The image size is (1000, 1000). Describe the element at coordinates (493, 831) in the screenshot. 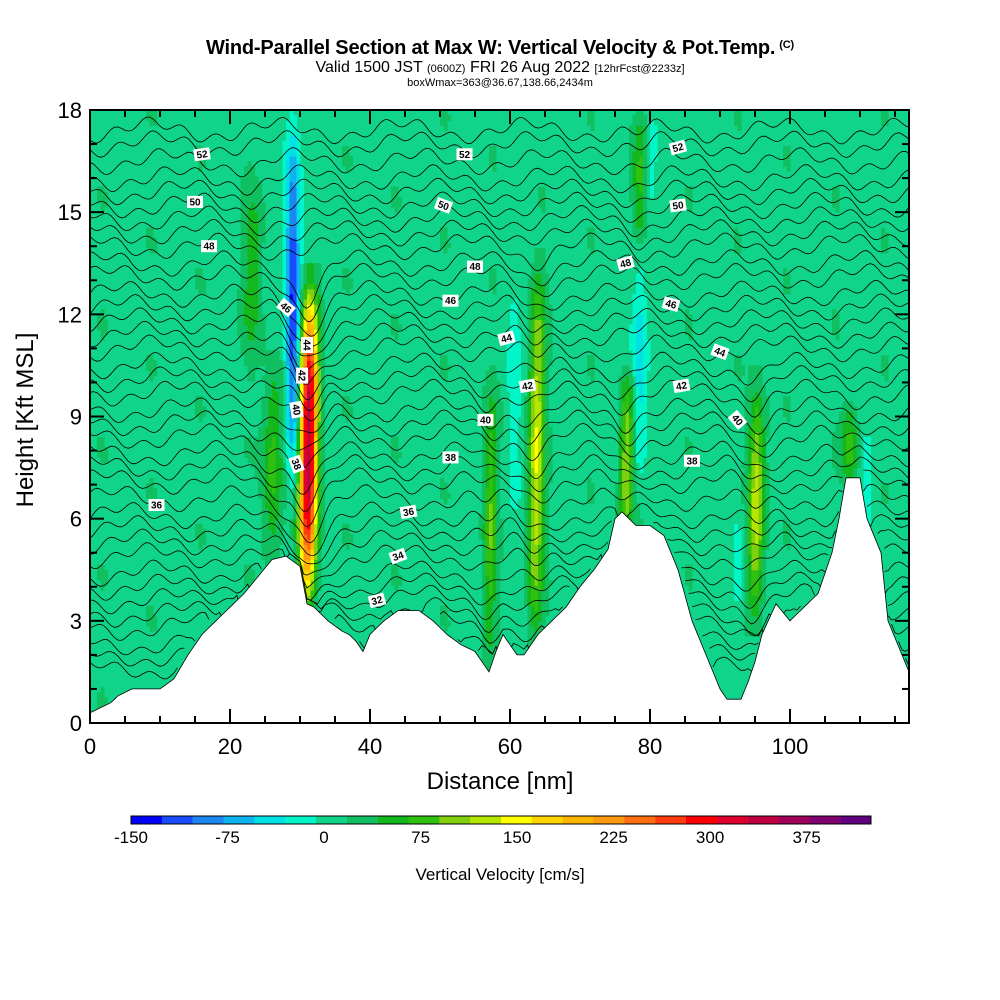

I see `colorbar: -150 -75 0 75 150 225 300 375` at that location.